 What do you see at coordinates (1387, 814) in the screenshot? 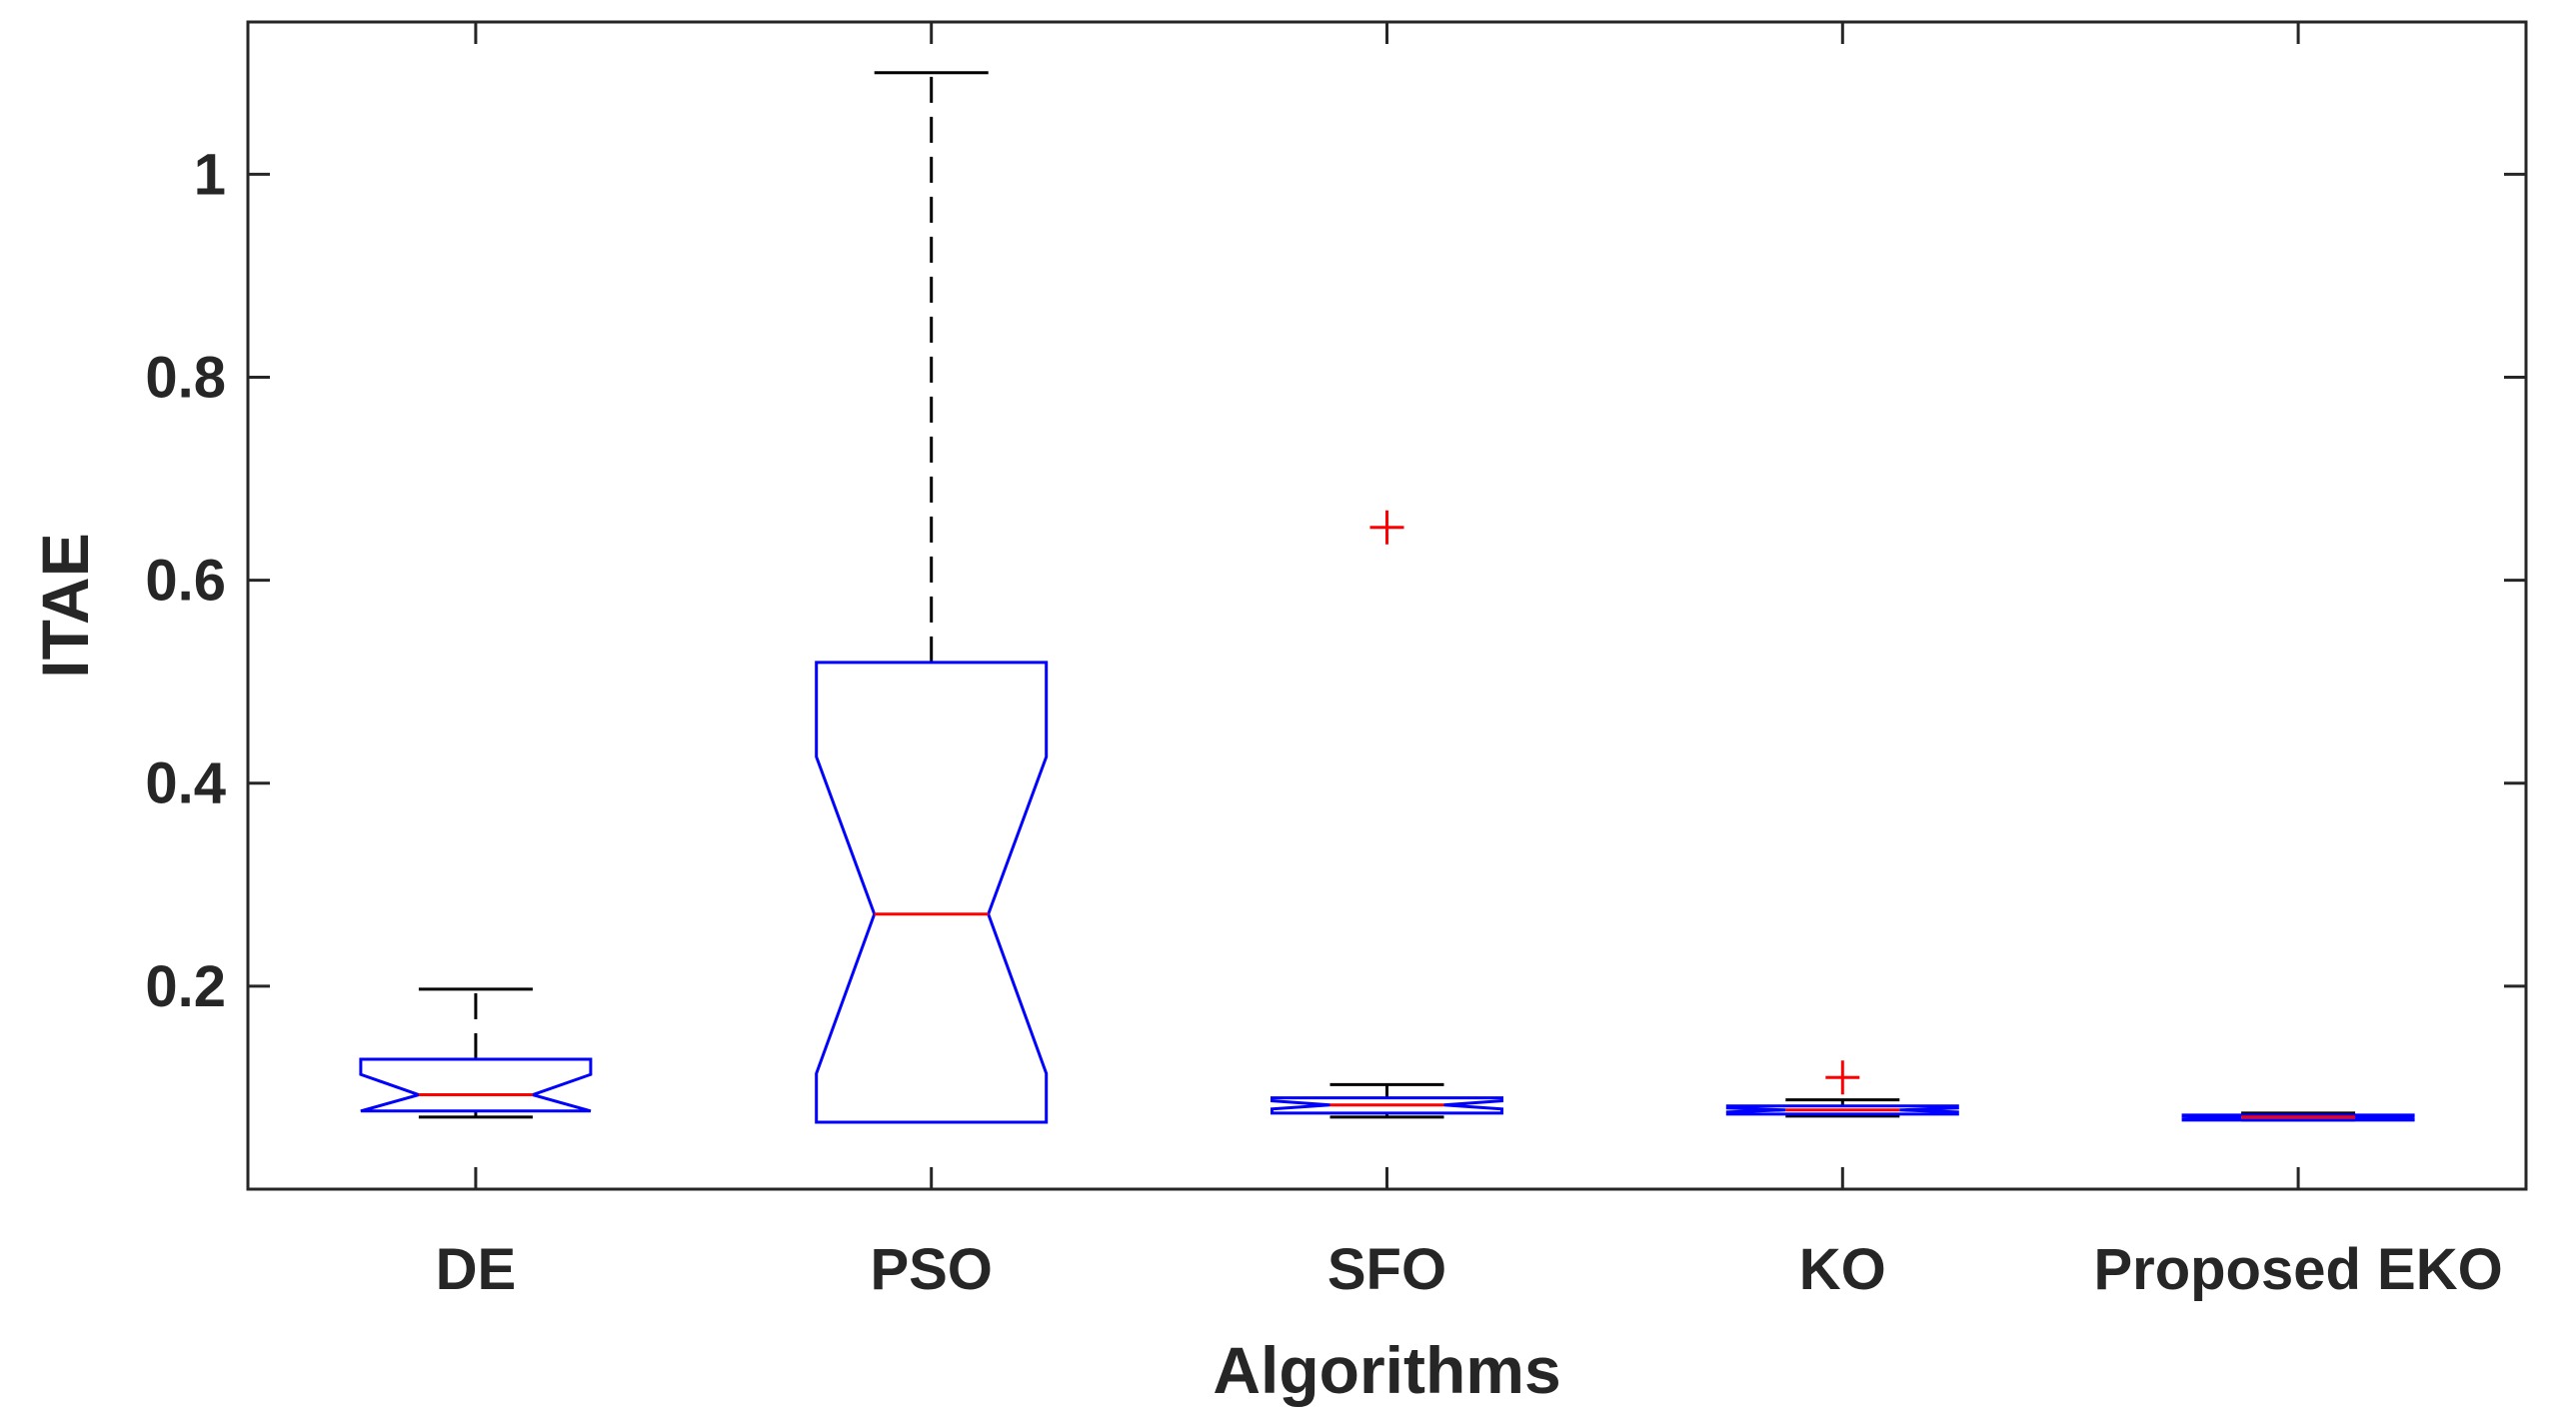
I see `box-sfo` at bounding box center [1387, 814].